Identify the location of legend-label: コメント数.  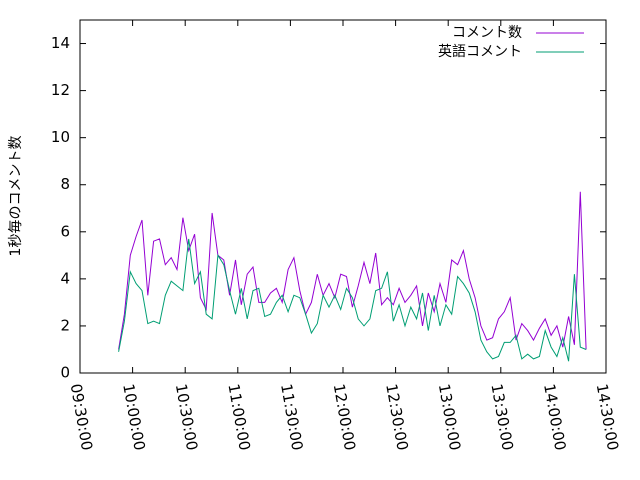
(487, 33).